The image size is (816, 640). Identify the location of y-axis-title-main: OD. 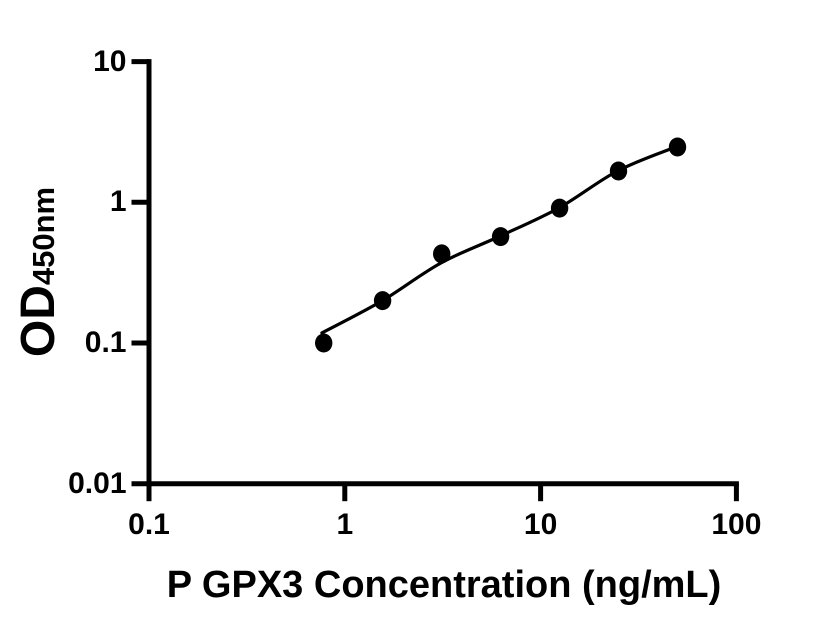
(38, 321).